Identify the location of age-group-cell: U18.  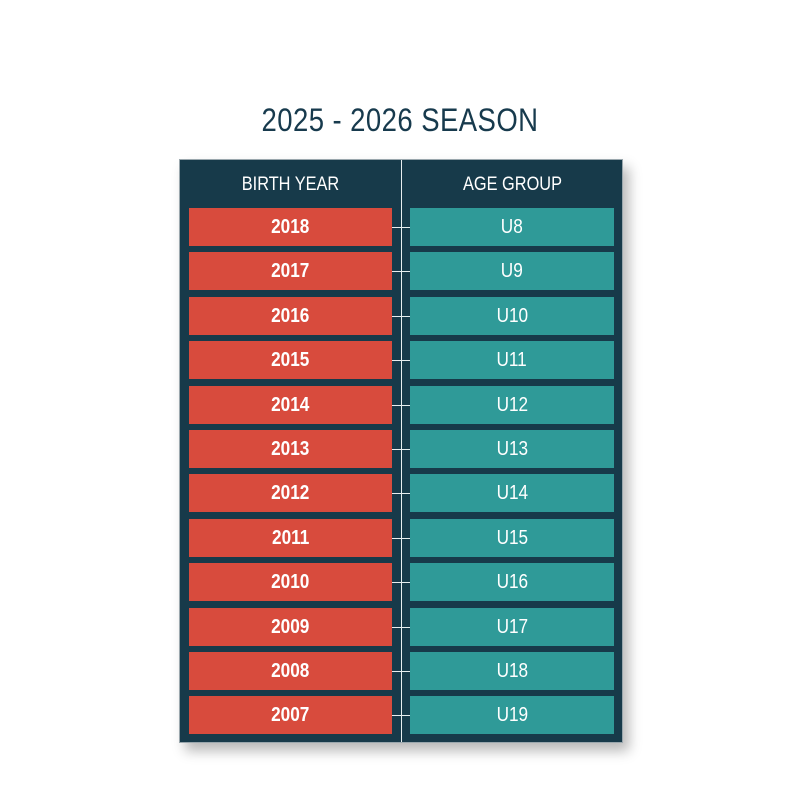
(512, 671).